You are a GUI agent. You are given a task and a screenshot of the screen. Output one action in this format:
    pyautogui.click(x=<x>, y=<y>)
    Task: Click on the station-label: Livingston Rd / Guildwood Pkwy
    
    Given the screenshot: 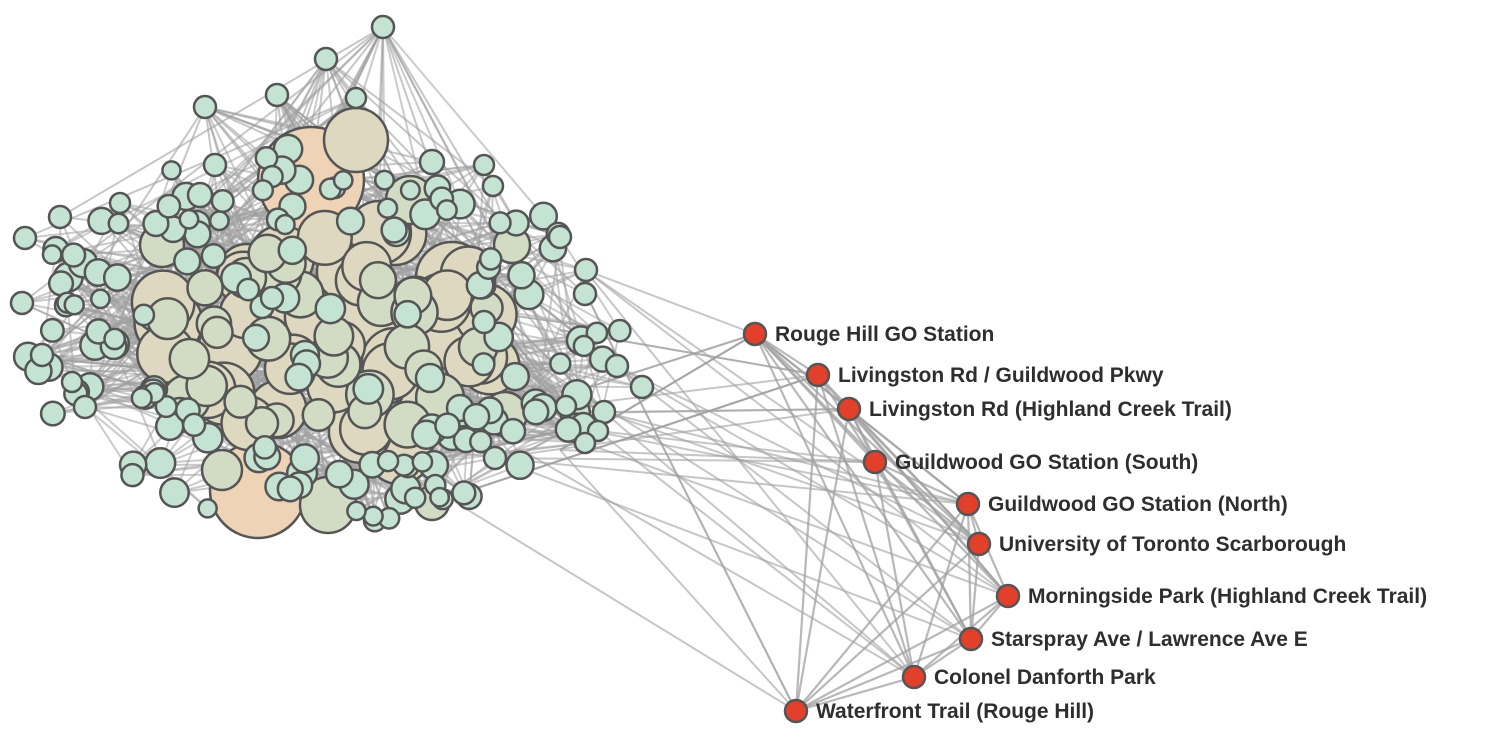 What is the action you would take?
    pyautogui.click(x=1001, y=375)
    